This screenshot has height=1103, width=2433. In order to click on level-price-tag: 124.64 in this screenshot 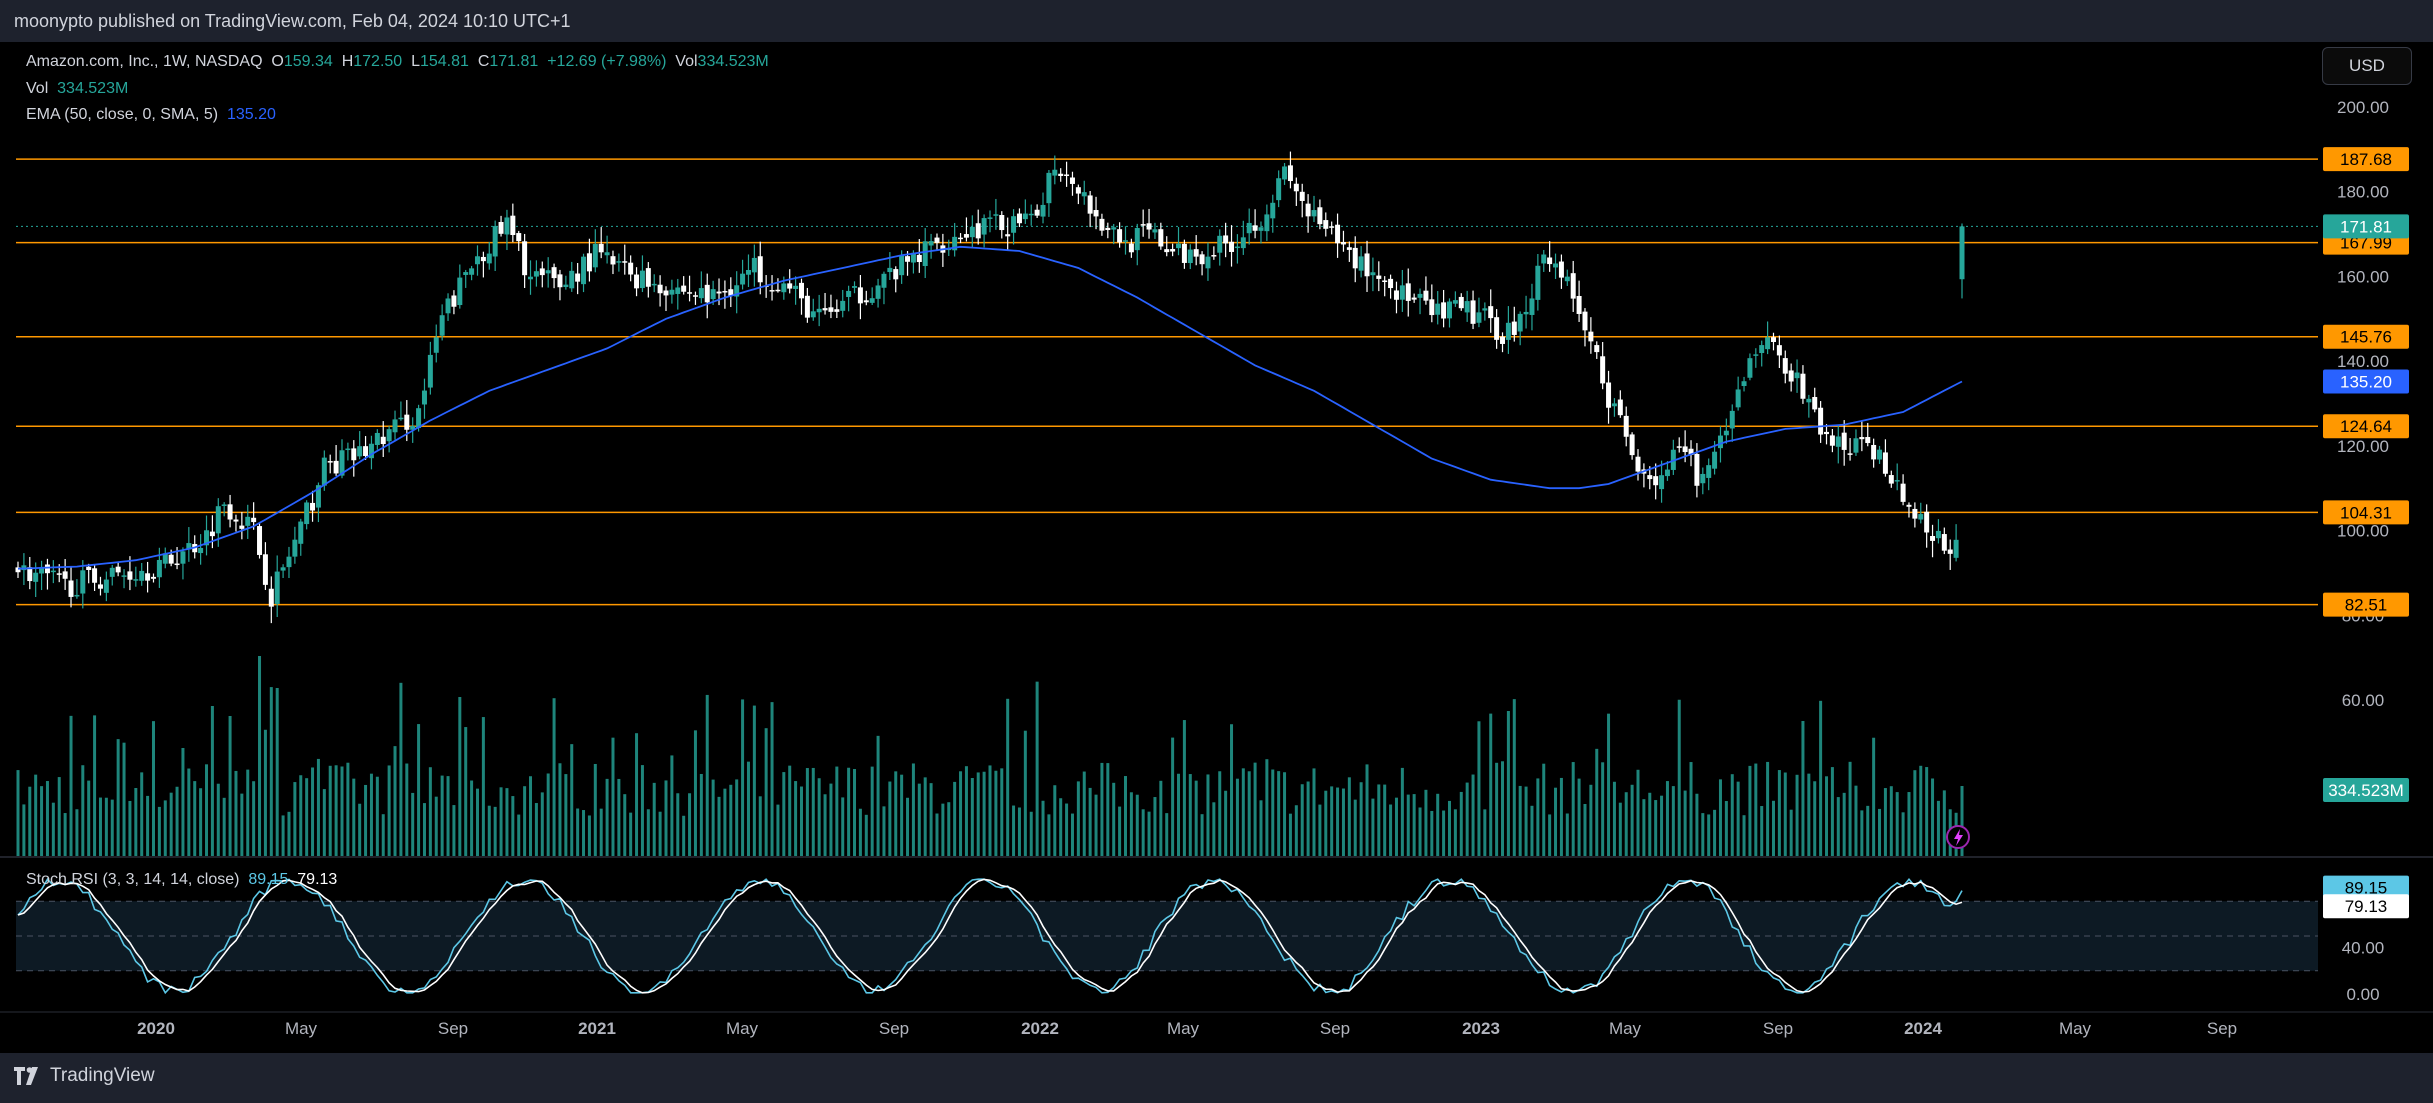, I will do `click(2366, 426)`.